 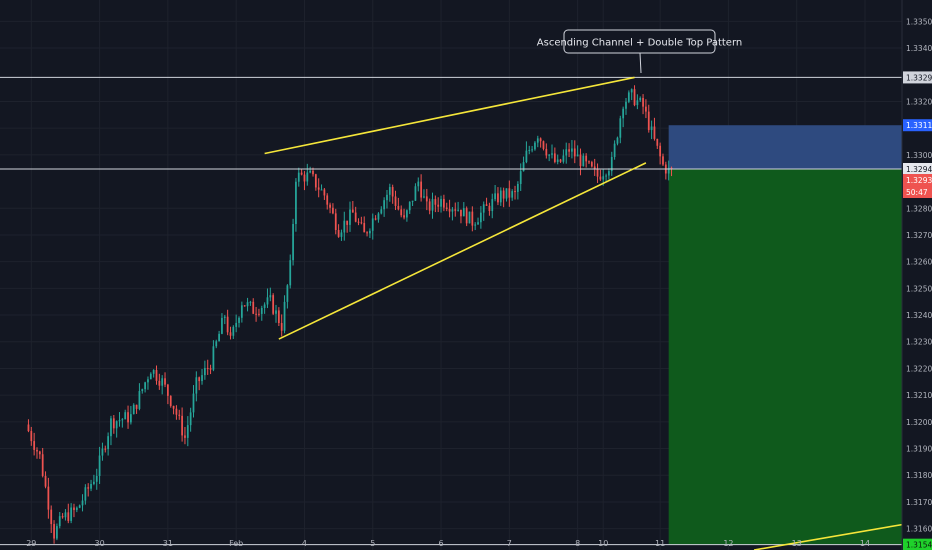 I want to click on price-tick-label: 1.32100, so click(x=919, y=395).